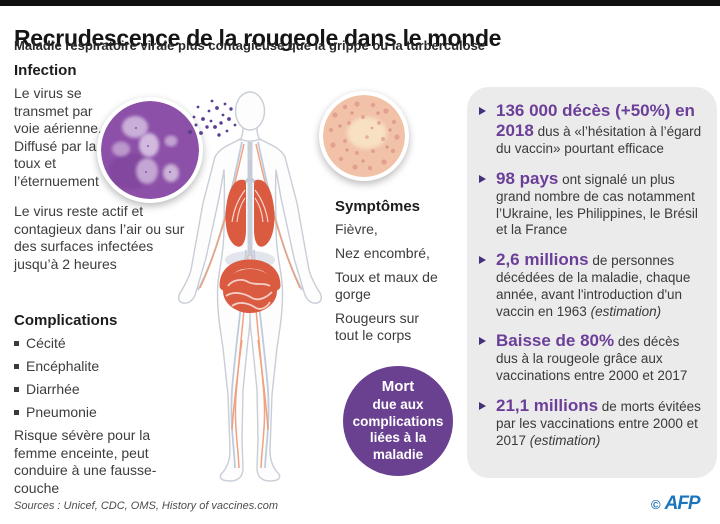 The image size is (720, 524). Describe the element at coordinates (356, 229) in the screenshot. I see `symptom-item: Fièvre,` at that location.